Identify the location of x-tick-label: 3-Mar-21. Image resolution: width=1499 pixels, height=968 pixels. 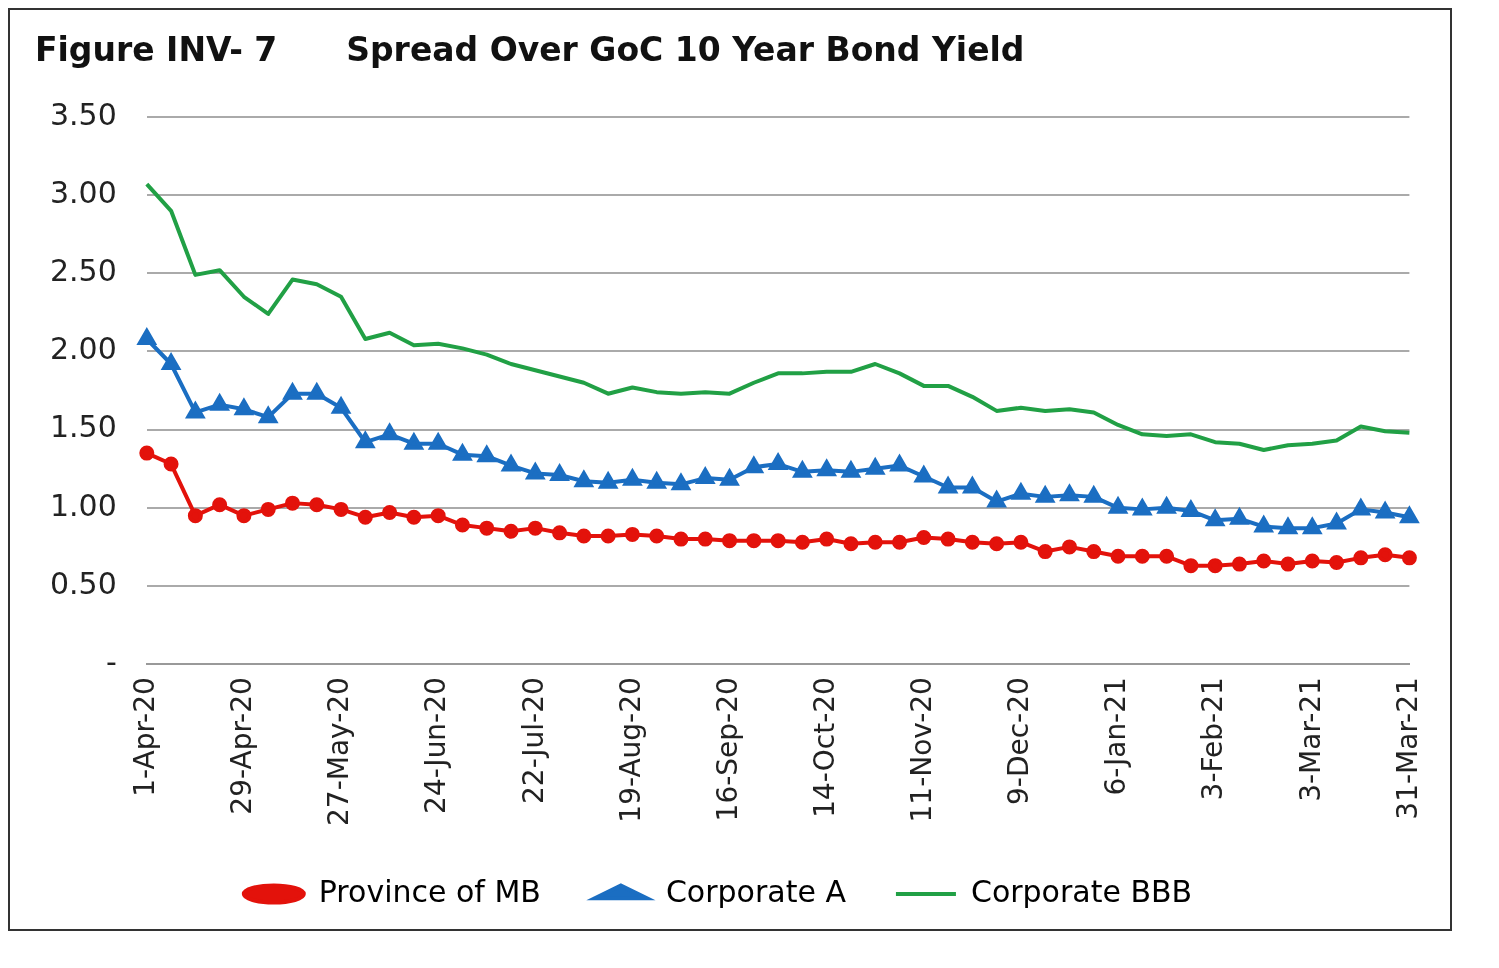
(1310, 739).